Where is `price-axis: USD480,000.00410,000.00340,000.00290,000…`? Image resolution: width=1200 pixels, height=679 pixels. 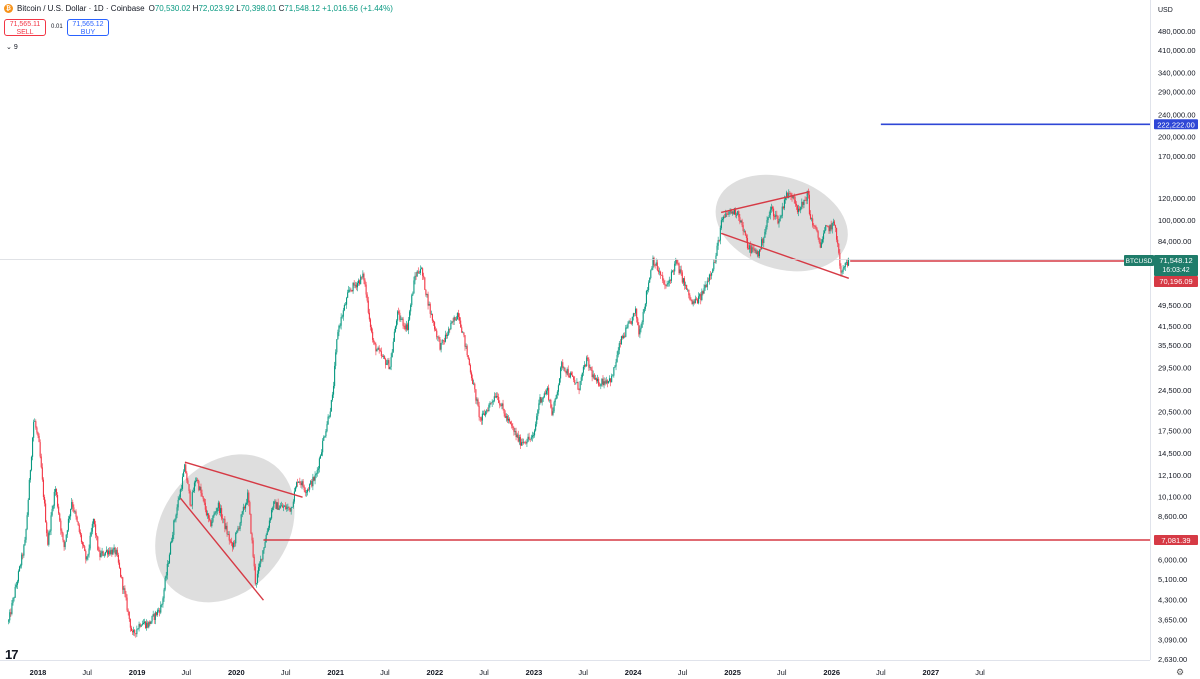 price-axis: USD480,000.00410,000.00340,000.00290,000… is located at coordinates (1173, 332).